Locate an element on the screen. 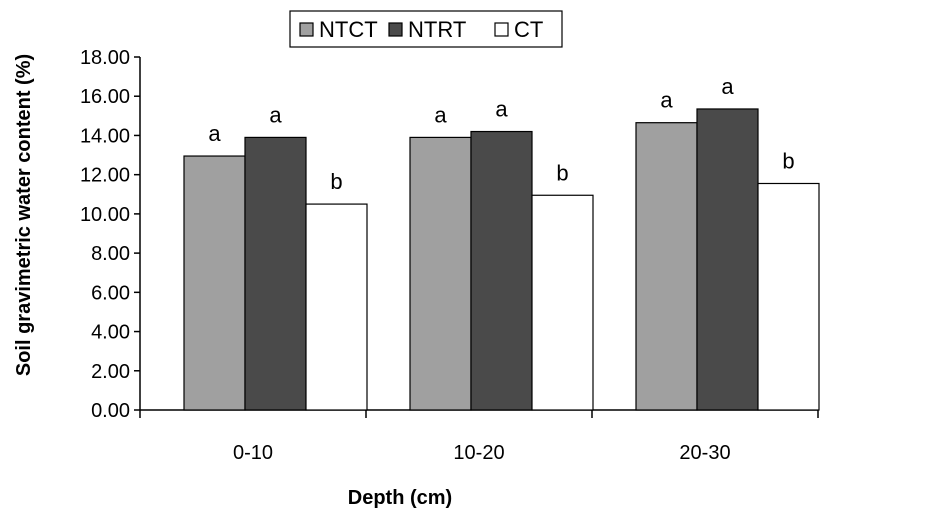  legend-box is located at coordinates (426, 29).